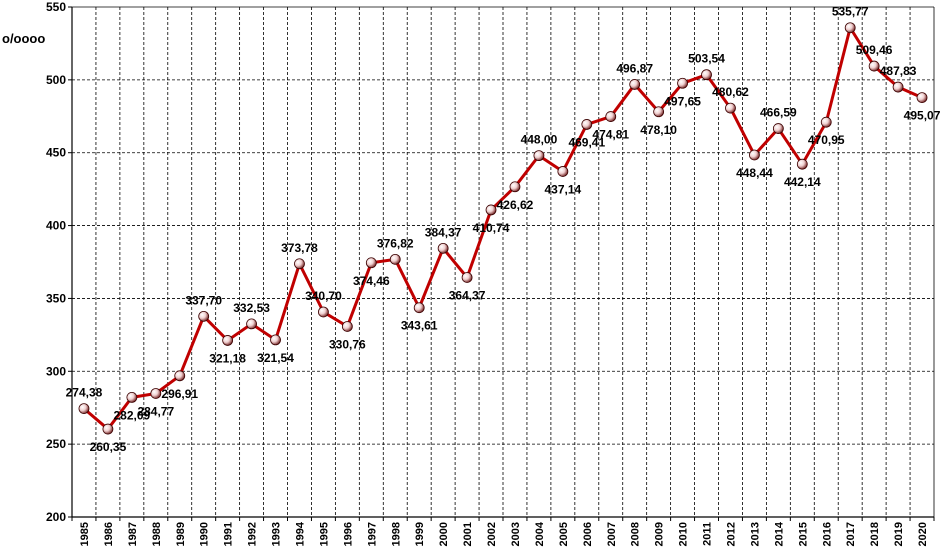  Describe the element at coordinates (731, 534) in the screenshot. I see `x-tick-label: 2012` at that location.